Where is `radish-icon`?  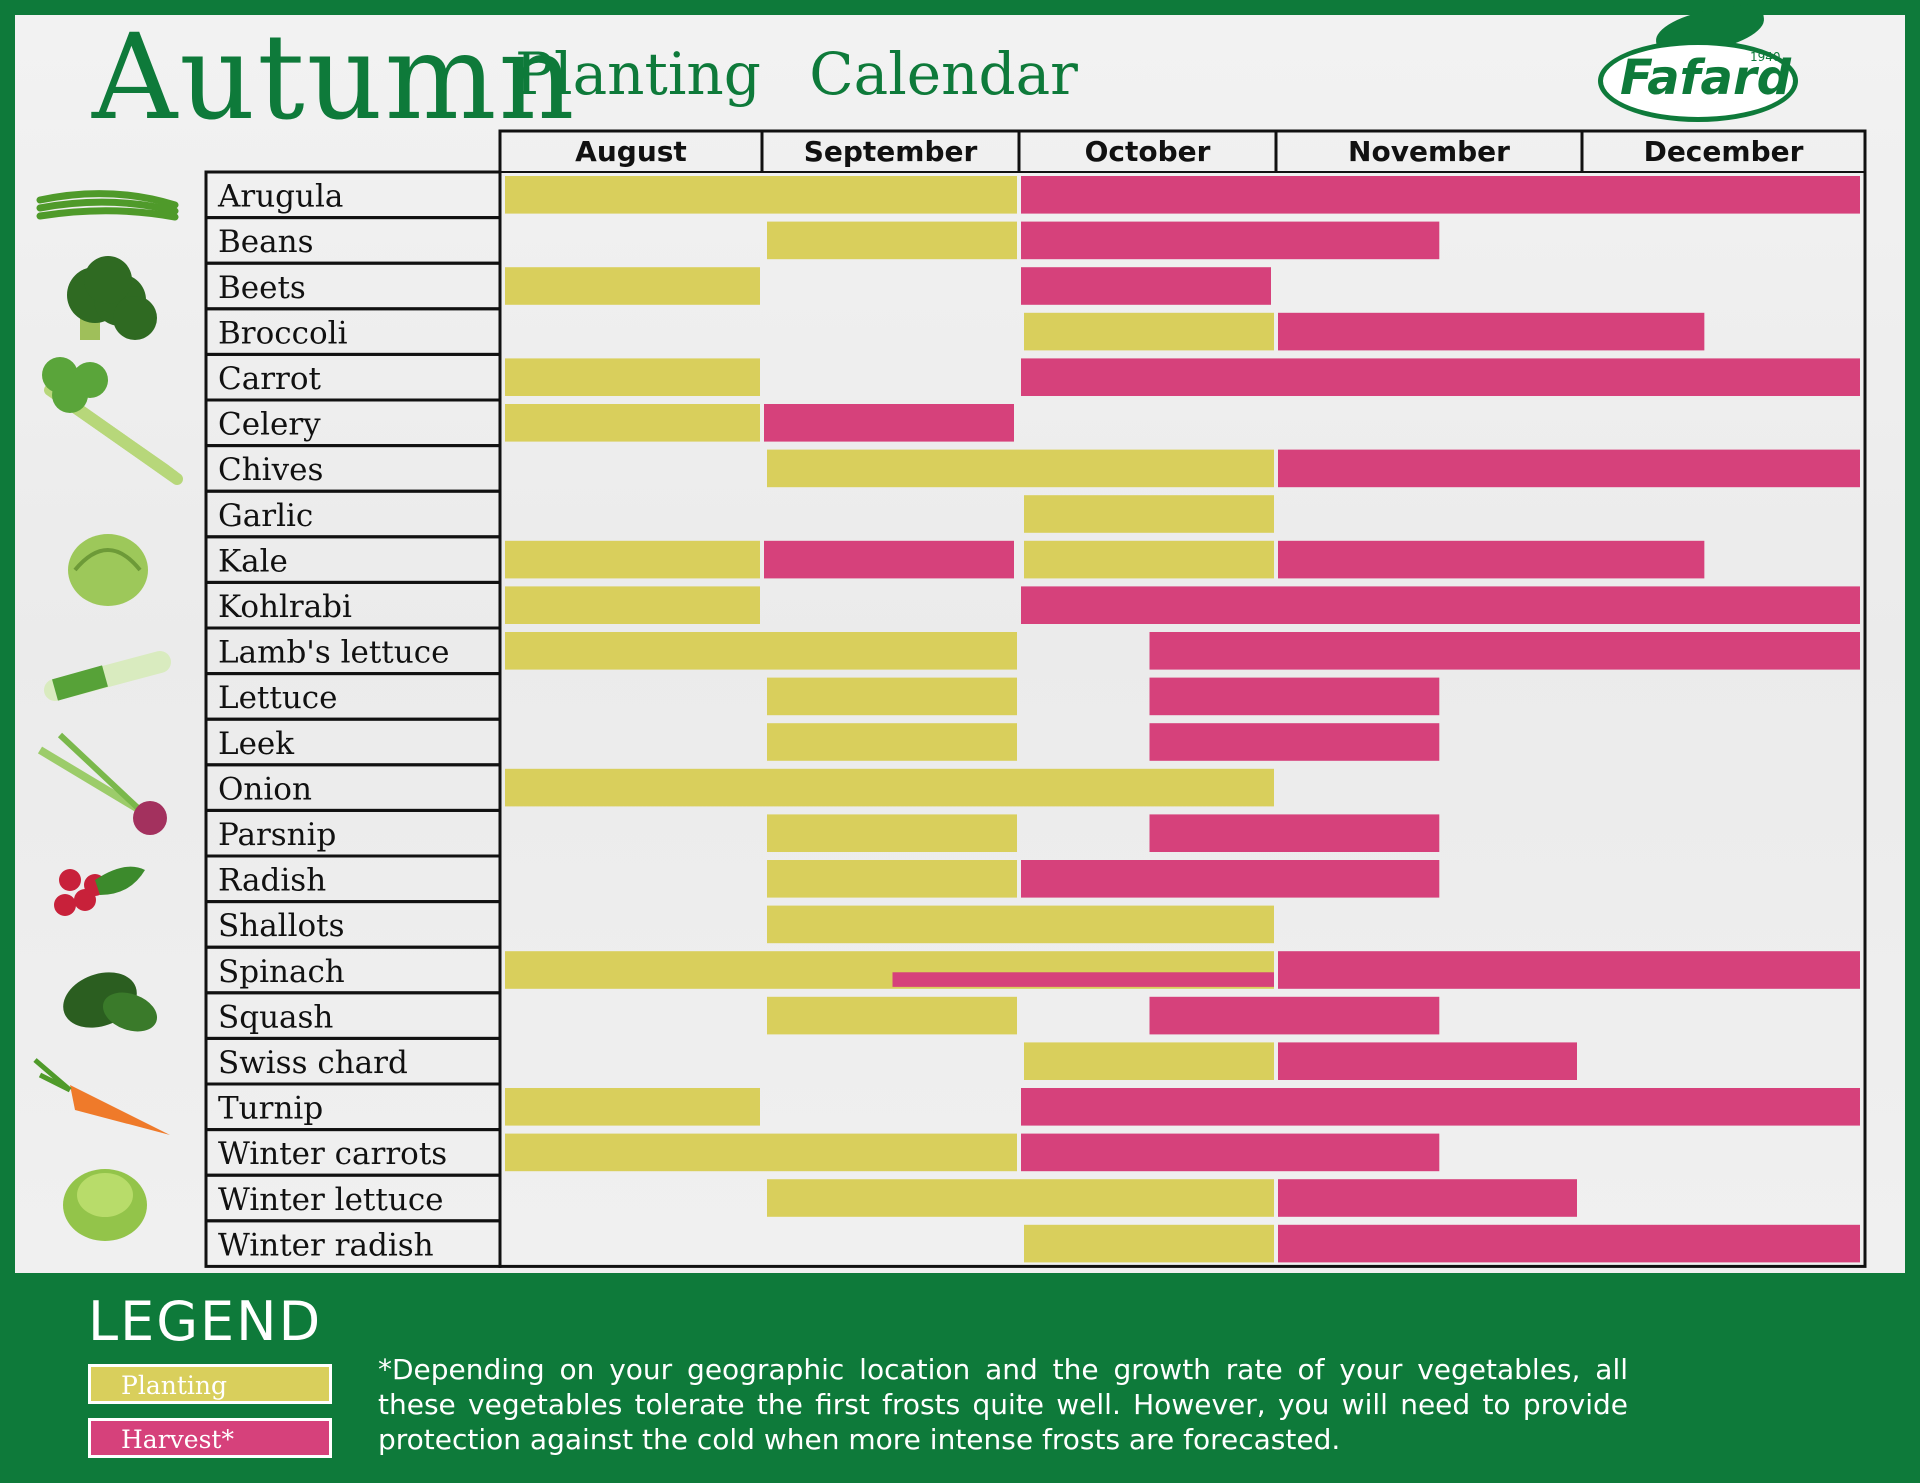
radish-icon is located at coordinates (99, 891).